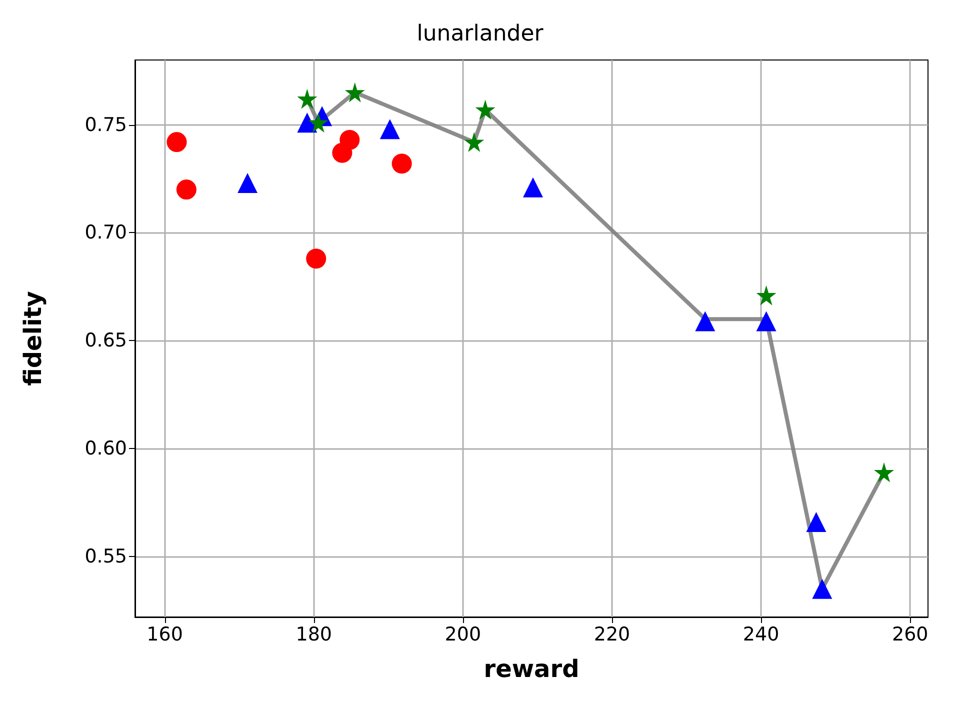 The width and height of the screenshot is (960, 720). Describe the element at coordinates (532, 669) in the screenshot. I see `x-axis-title: reward` at that location.